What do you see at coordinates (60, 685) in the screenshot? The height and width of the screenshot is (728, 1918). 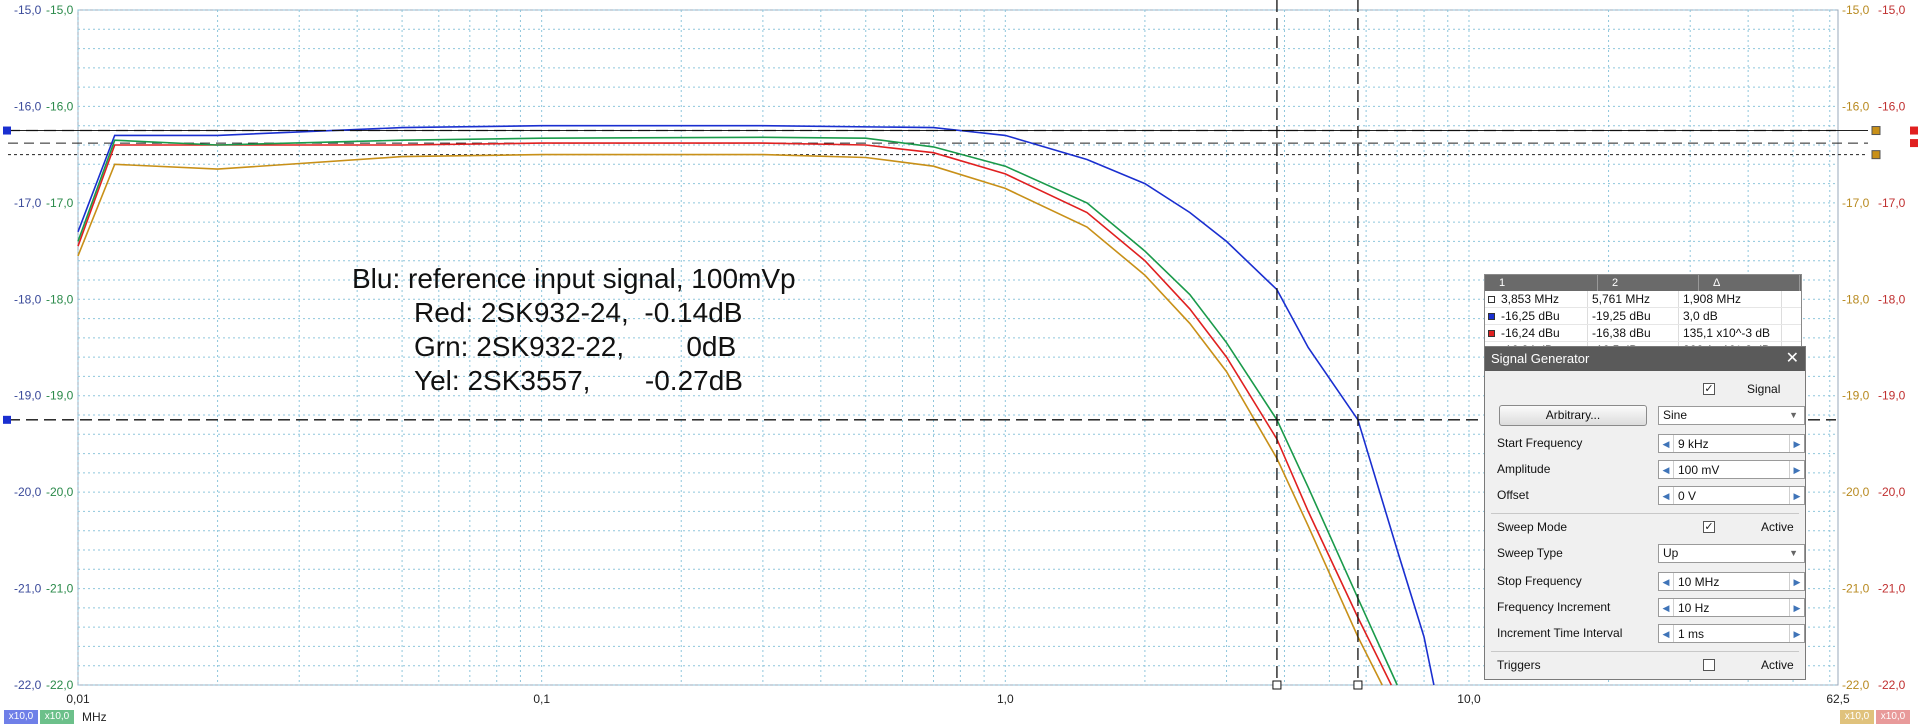 I see `y-tick-left-green: -22,0` at bounding box center [60, 685].